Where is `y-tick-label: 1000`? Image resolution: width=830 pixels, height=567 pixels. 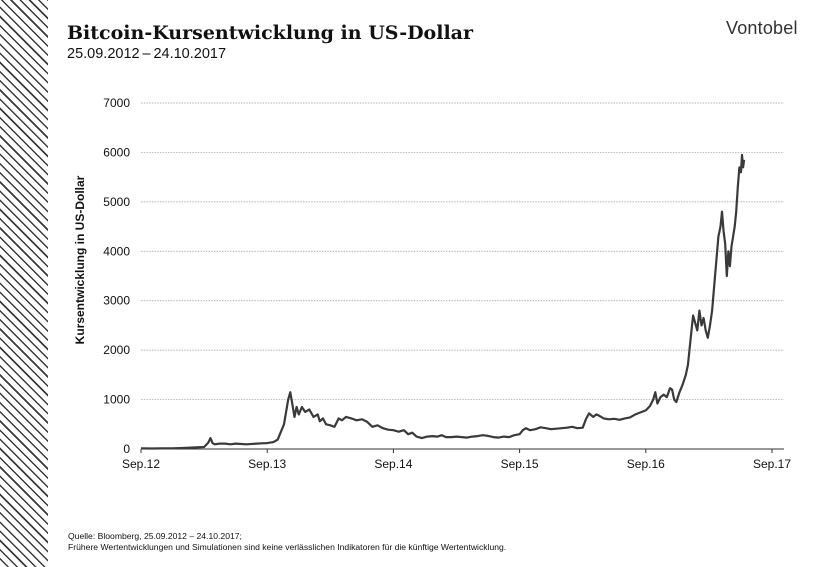
y-tick-label: 1000 is located at coordinates (116, 400).